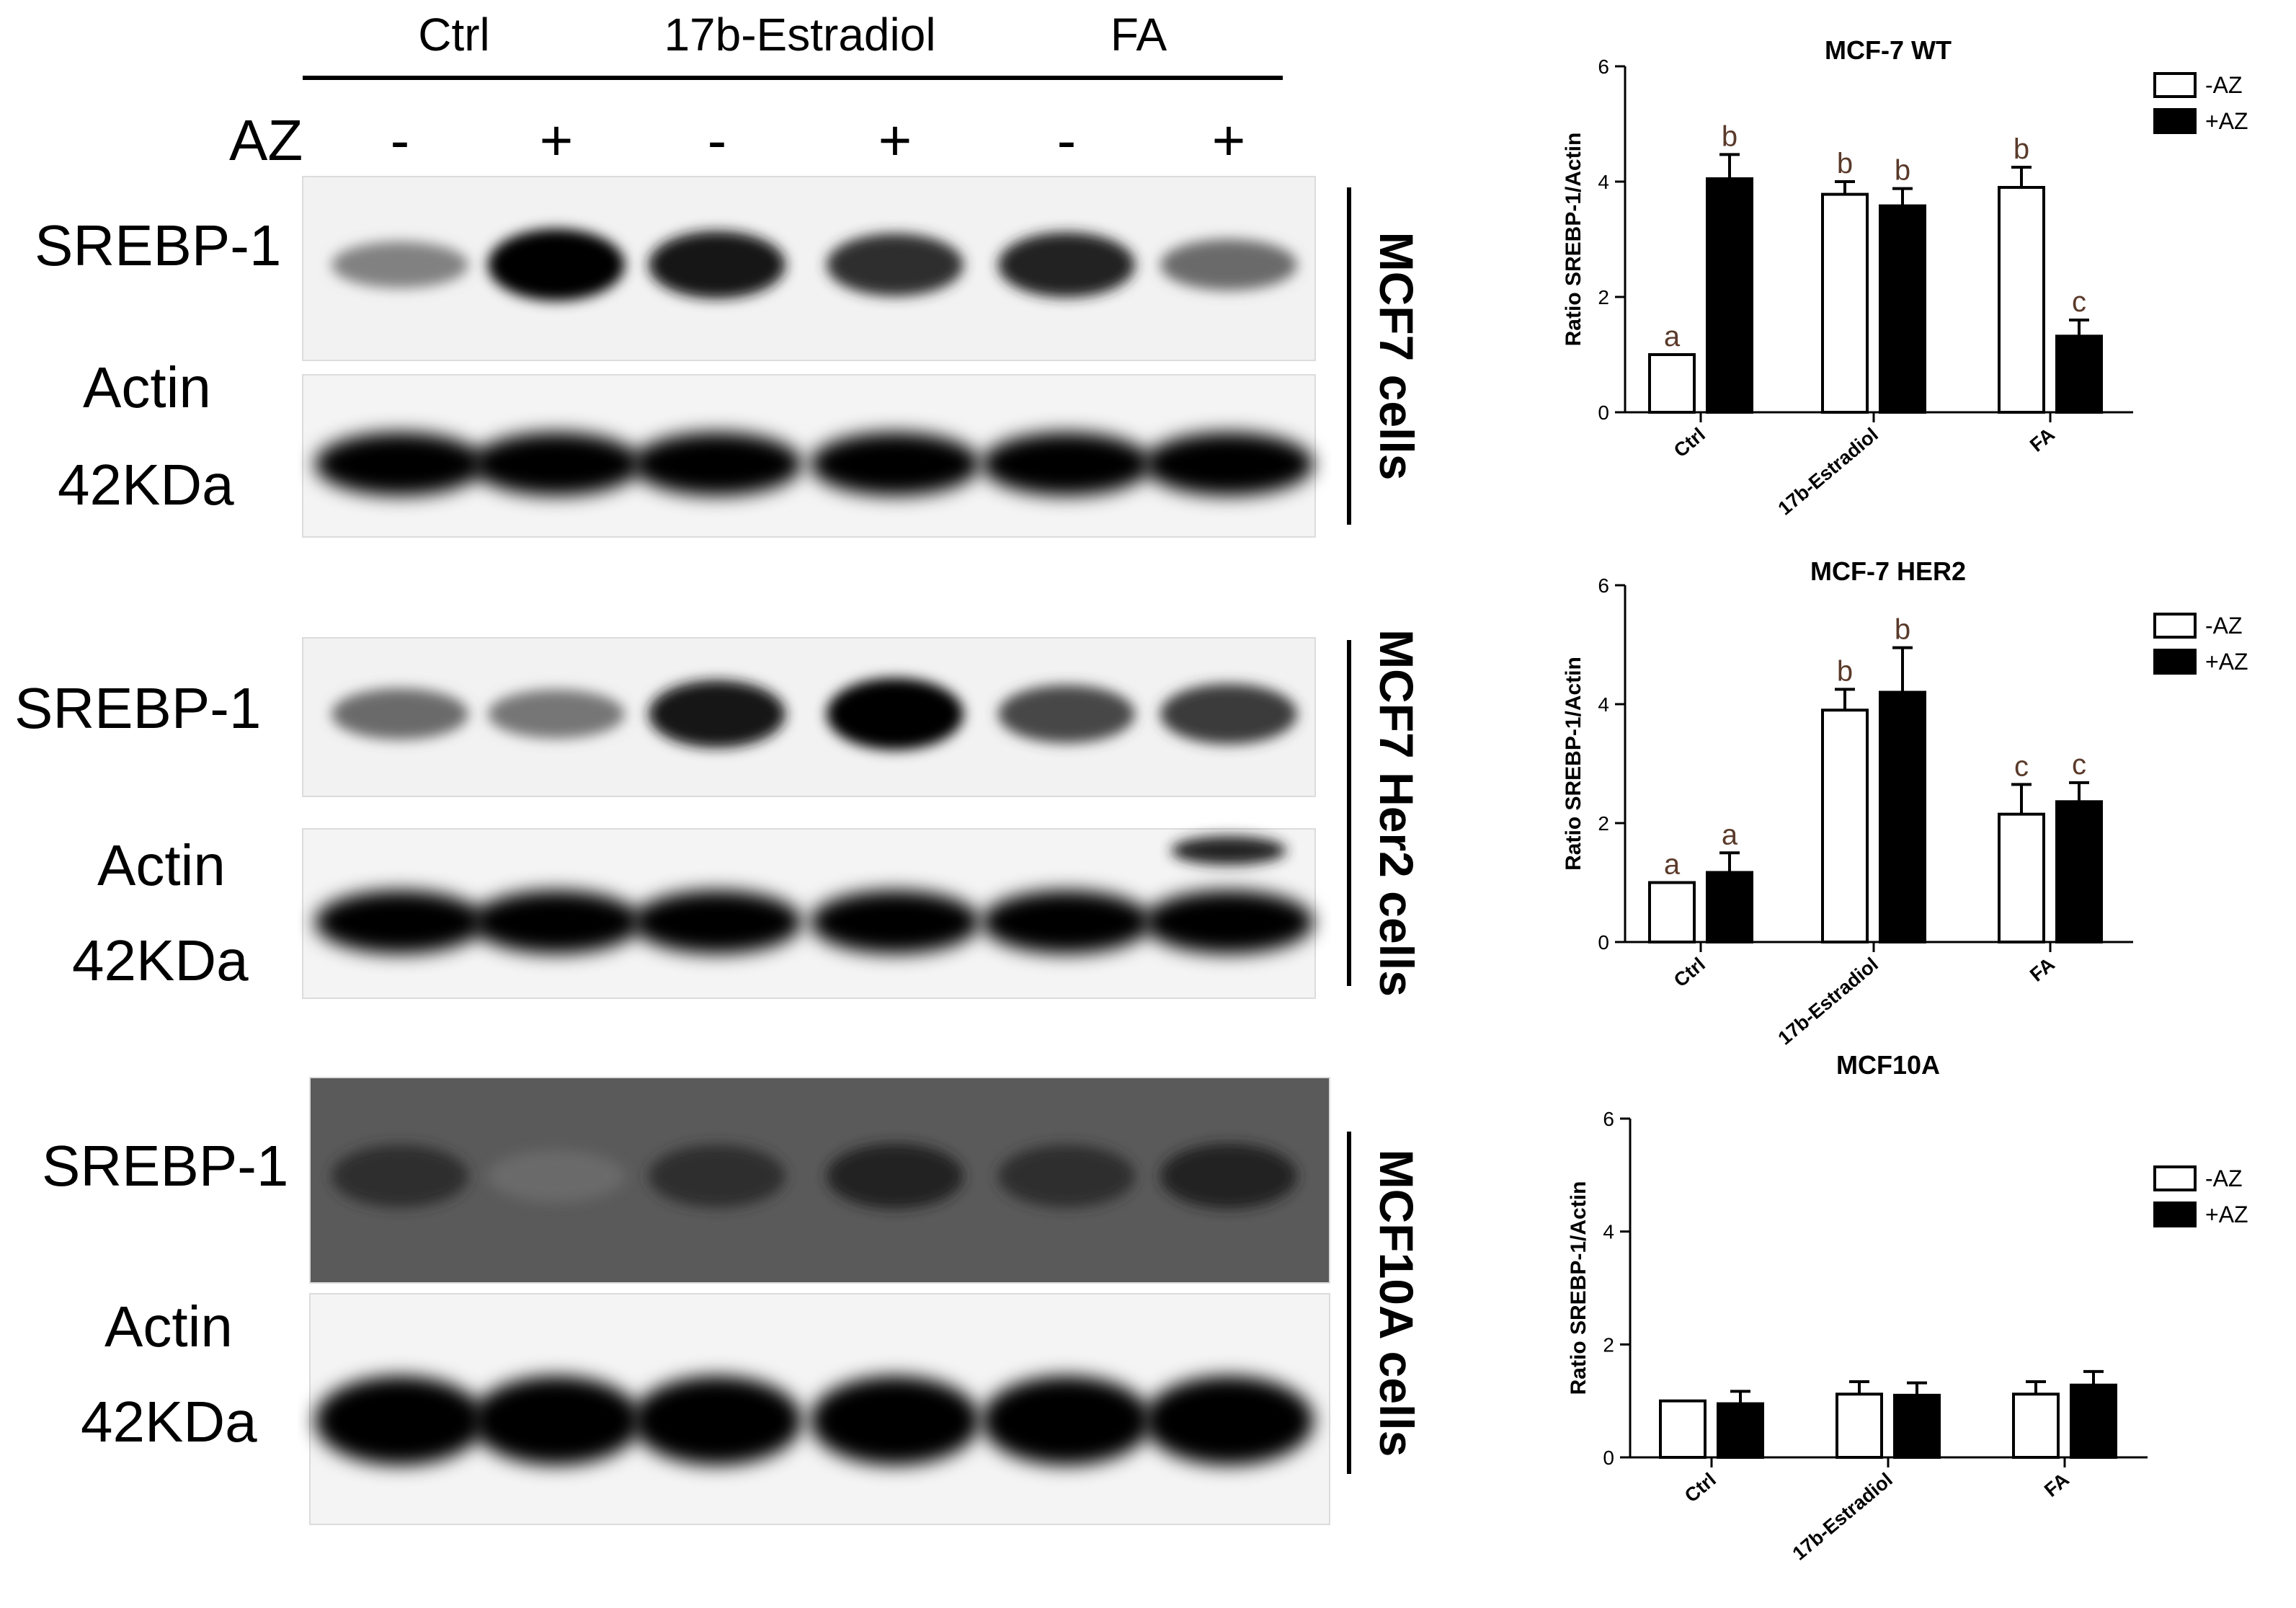 The width and height of the screenshot is (2296, 1608). Describe the element at coordinates (800, 35) in the screenshot. I see `group-label-estradiol: 17b-Estradiol` at that location.